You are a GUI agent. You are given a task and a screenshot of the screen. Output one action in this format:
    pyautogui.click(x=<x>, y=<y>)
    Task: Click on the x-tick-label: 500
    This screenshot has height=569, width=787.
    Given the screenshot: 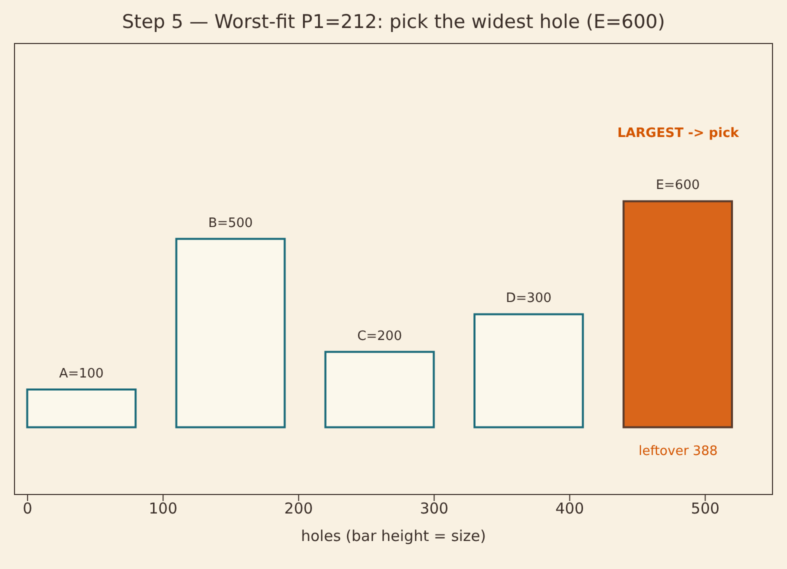 What is the action you would take?
    pyautogui.click(x=705, y=509)
    